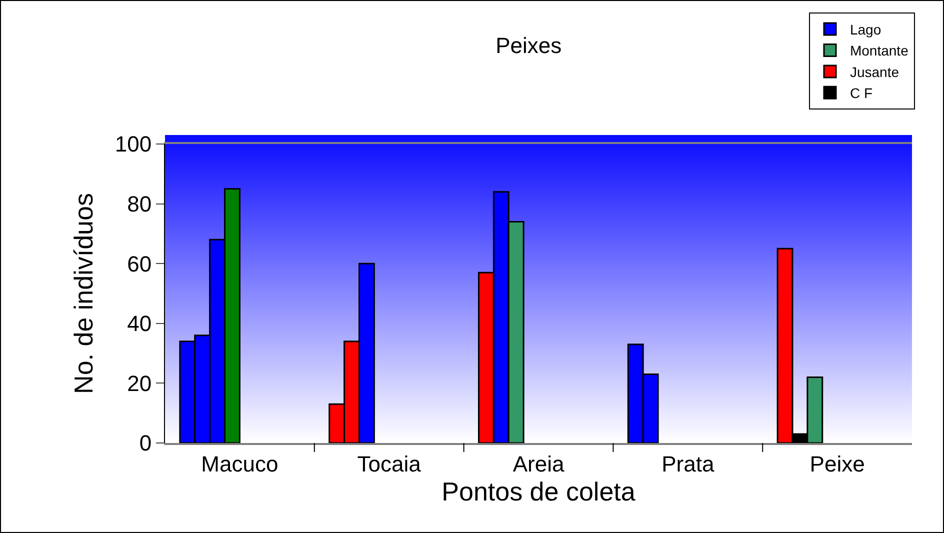 This screenshot has height=533, width=944. Describe the element at coordinates (139, 204) in the screenshot. I see `y-tick-label: 80` at that location.